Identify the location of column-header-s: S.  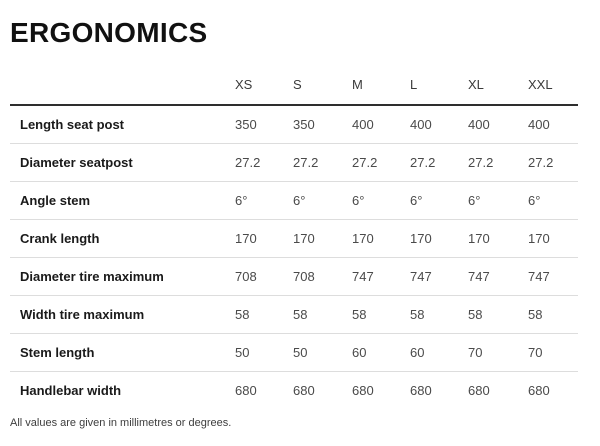
(322, 77).